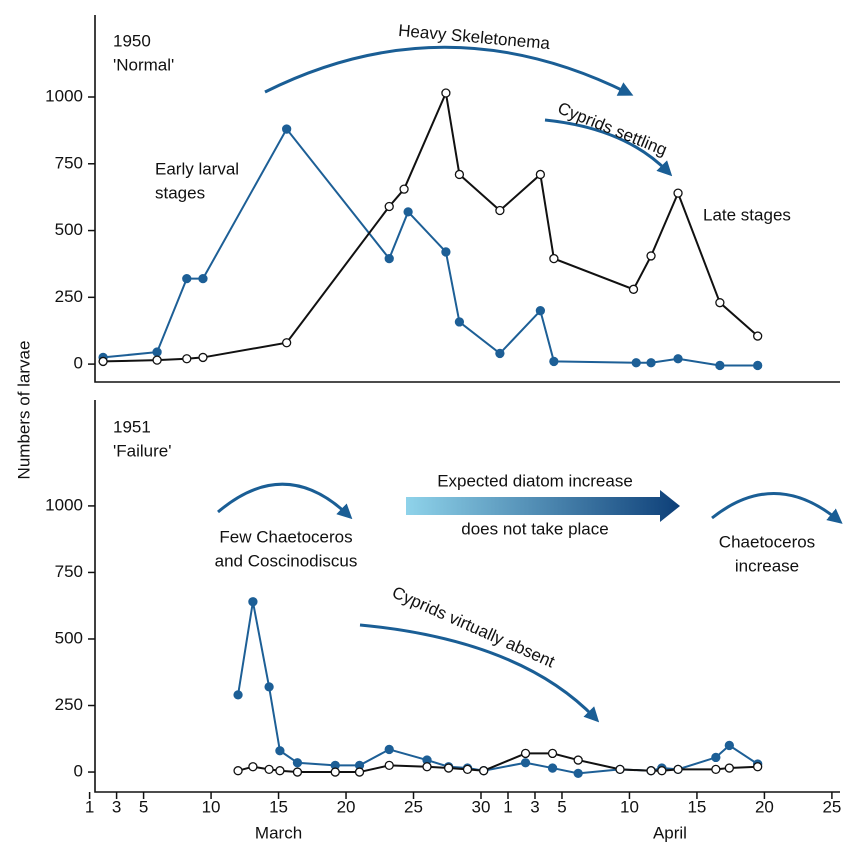 This screenshot has width=860, height=845. What do you see at coordinates (143, 806) in the screenshot?
I see `x-tick-label: 5` at bounding box center [143, 806].